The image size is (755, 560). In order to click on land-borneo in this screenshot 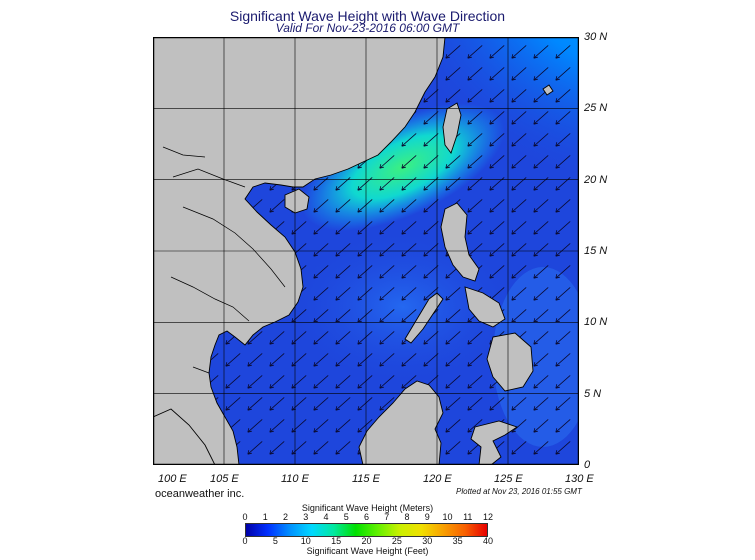, I will do `click(401, 422)`.